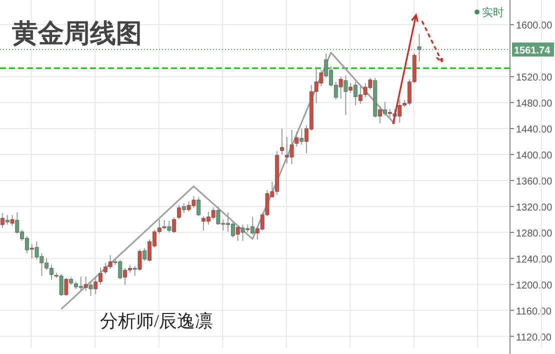 The height and width of the screenshot is (354, 555). I want to click on y-tick-label: 1520.00, so click(534, 78).